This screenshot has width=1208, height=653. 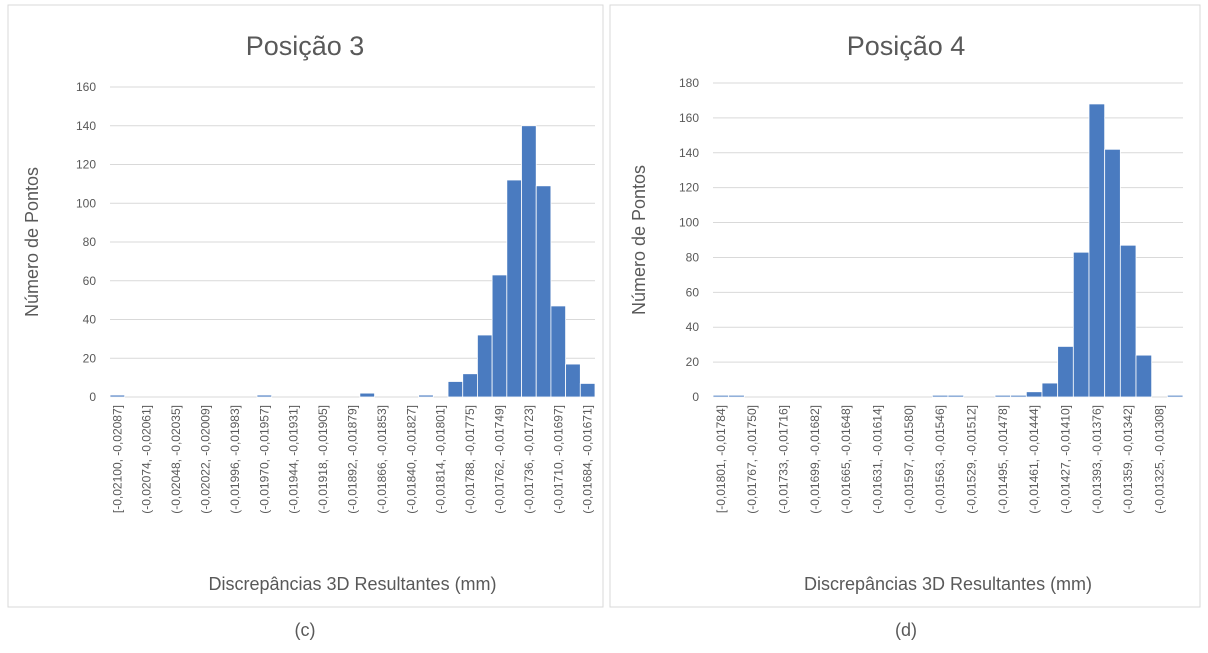 I want to click on x-tick-label: (-0,02048, -0,02035], so click(x=176, y=459).